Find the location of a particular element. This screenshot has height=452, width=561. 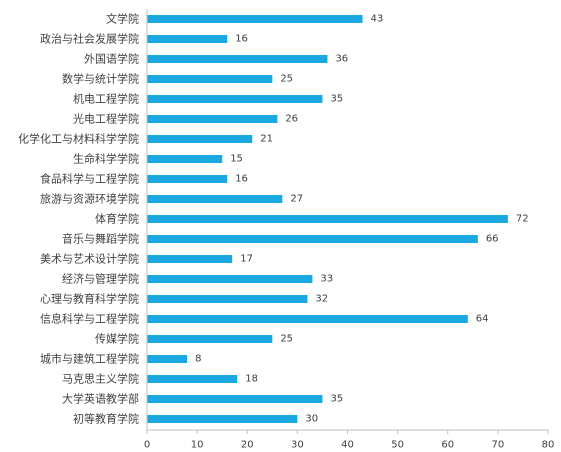

category-label: 马克思主义学院 is located at coordinates (100, 379).